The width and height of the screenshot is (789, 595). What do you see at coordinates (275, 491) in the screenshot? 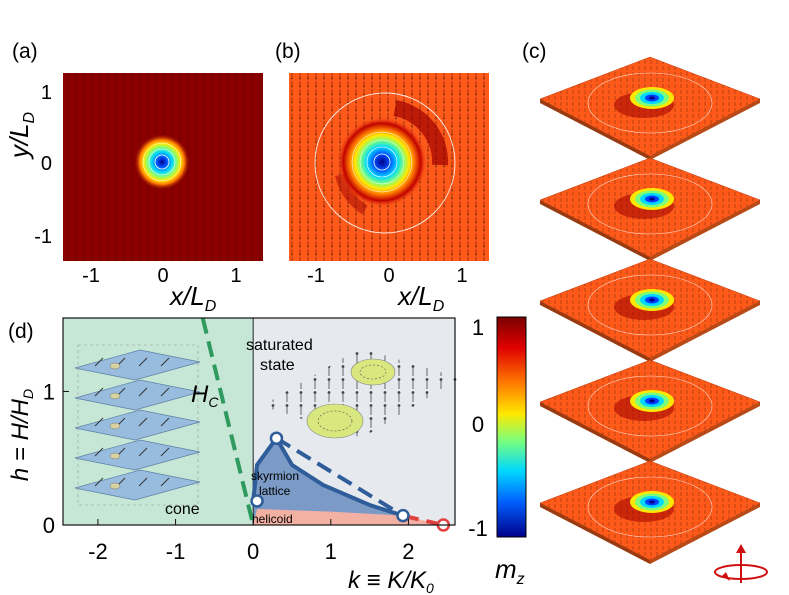
I see `skyrmion-label-2: lattice` at bounding box center [275, 491].